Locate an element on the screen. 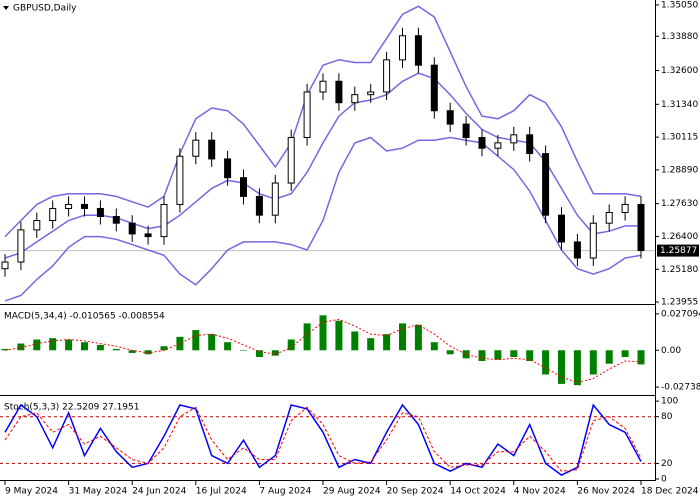 This screenshot has height=500, width=700. x-tick-label: 24 Jun 2024 is located at coordinates (159, 492).